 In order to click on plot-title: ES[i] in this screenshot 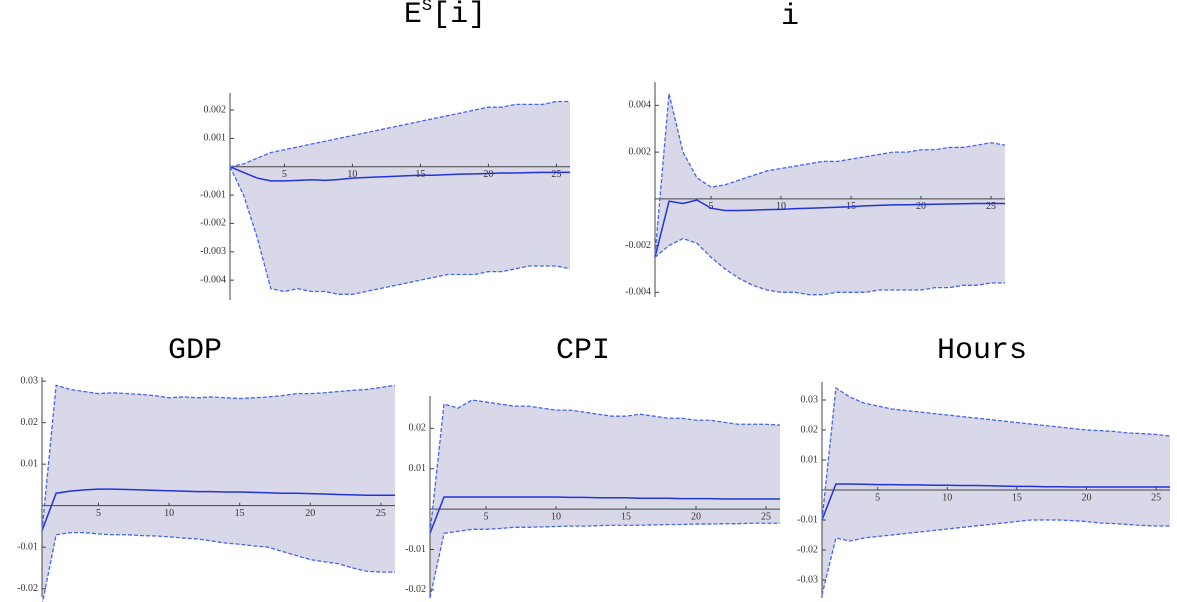, I will do `click(445, 16)`.